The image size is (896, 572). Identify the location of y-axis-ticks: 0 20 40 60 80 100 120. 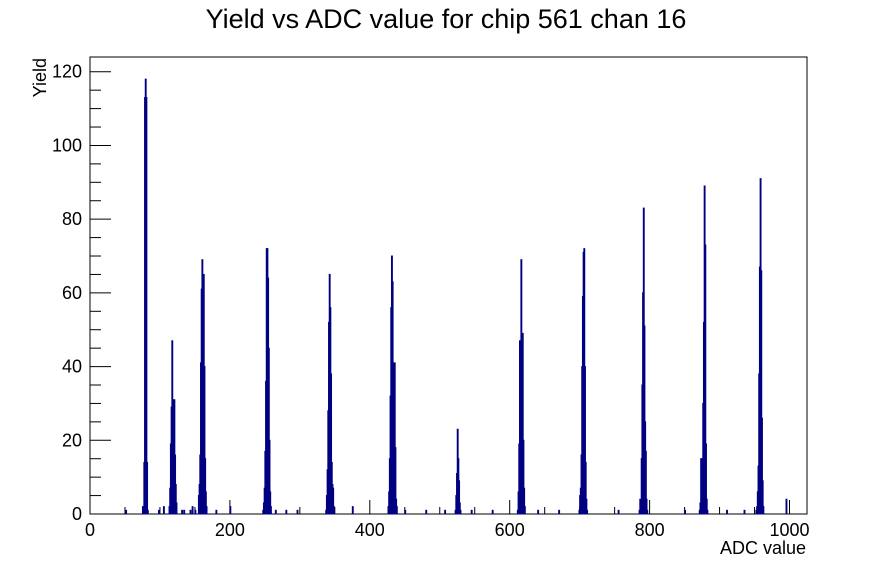
(81, 293).